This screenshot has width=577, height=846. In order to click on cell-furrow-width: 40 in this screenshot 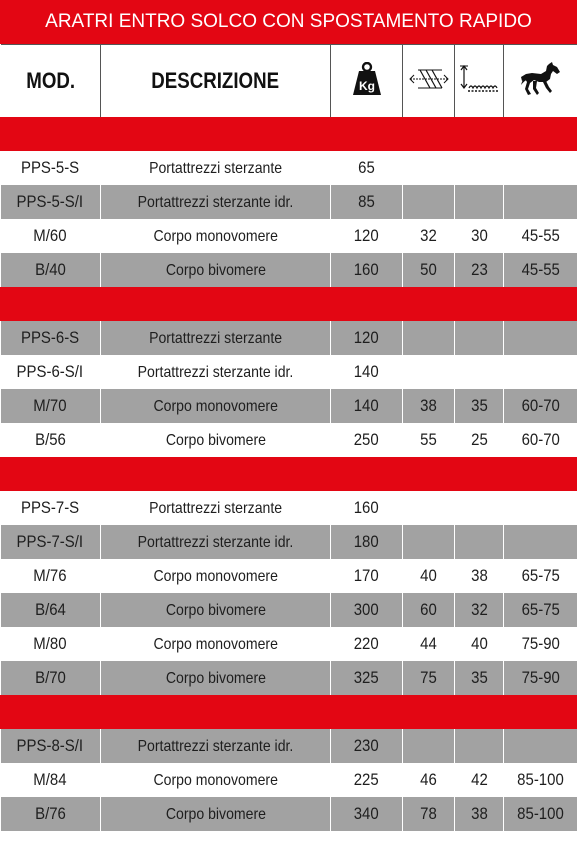, I will do `click(428, 576)`.